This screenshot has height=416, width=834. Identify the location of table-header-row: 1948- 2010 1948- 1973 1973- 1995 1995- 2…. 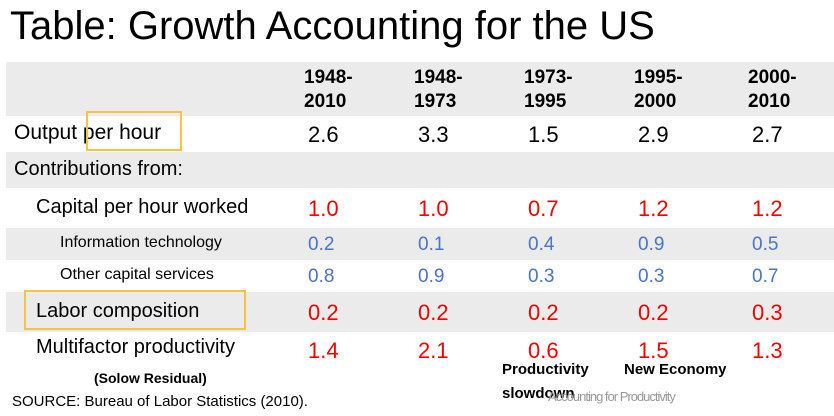
(420, 89).